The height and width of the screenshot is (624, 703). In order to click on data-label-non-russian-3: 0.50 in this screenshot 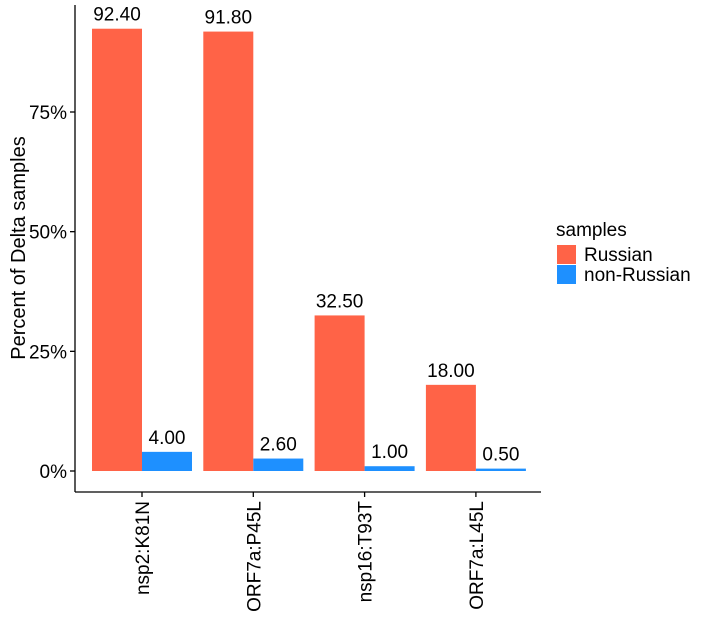, I will do `click(500, 455)`.